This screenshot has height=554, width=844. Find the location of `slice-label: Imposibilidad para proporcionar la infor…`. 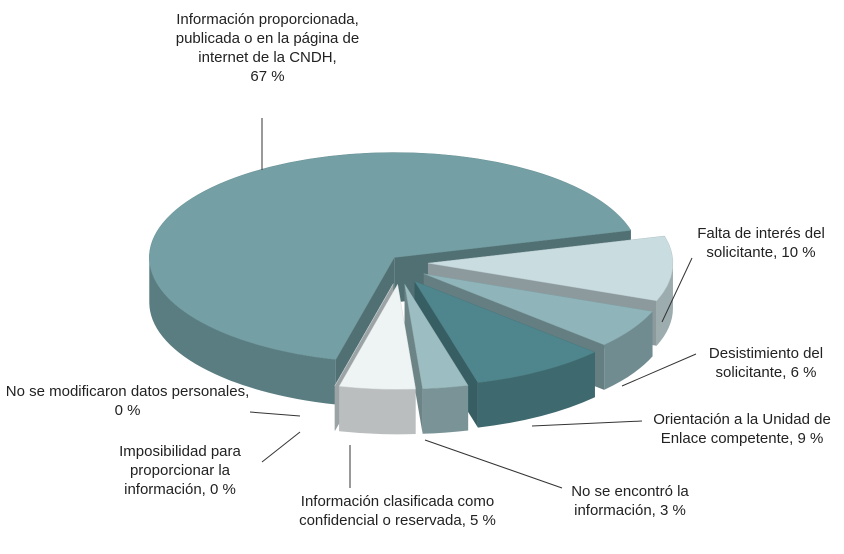

slice-label: Imposibilidad para proporcionar la infor… is located at coordinates (180, 470).